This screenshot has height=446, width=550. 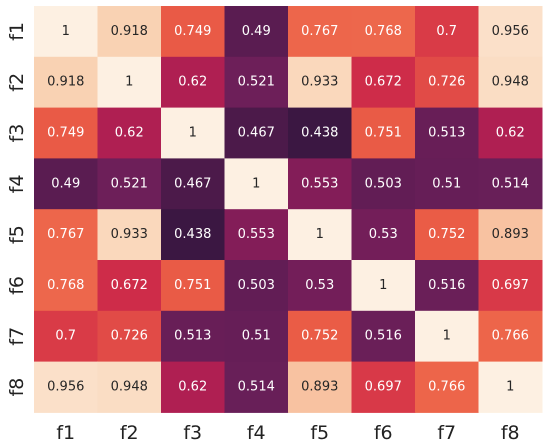 I want to click on heatmap-cell-f8-f6, so click(x=383, y=387).